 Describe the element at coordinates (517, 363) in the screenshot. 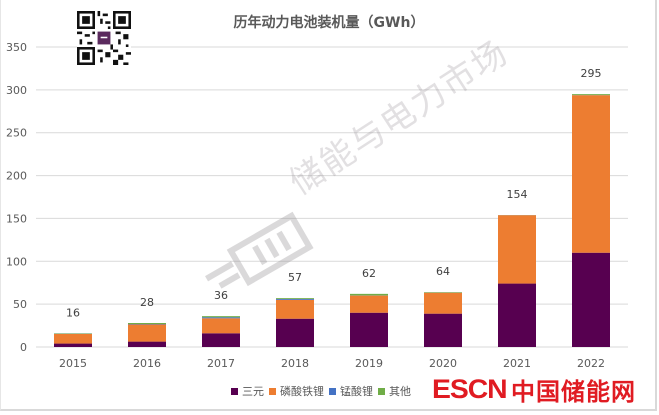

I see `x-tick-label: 2021` at that location.